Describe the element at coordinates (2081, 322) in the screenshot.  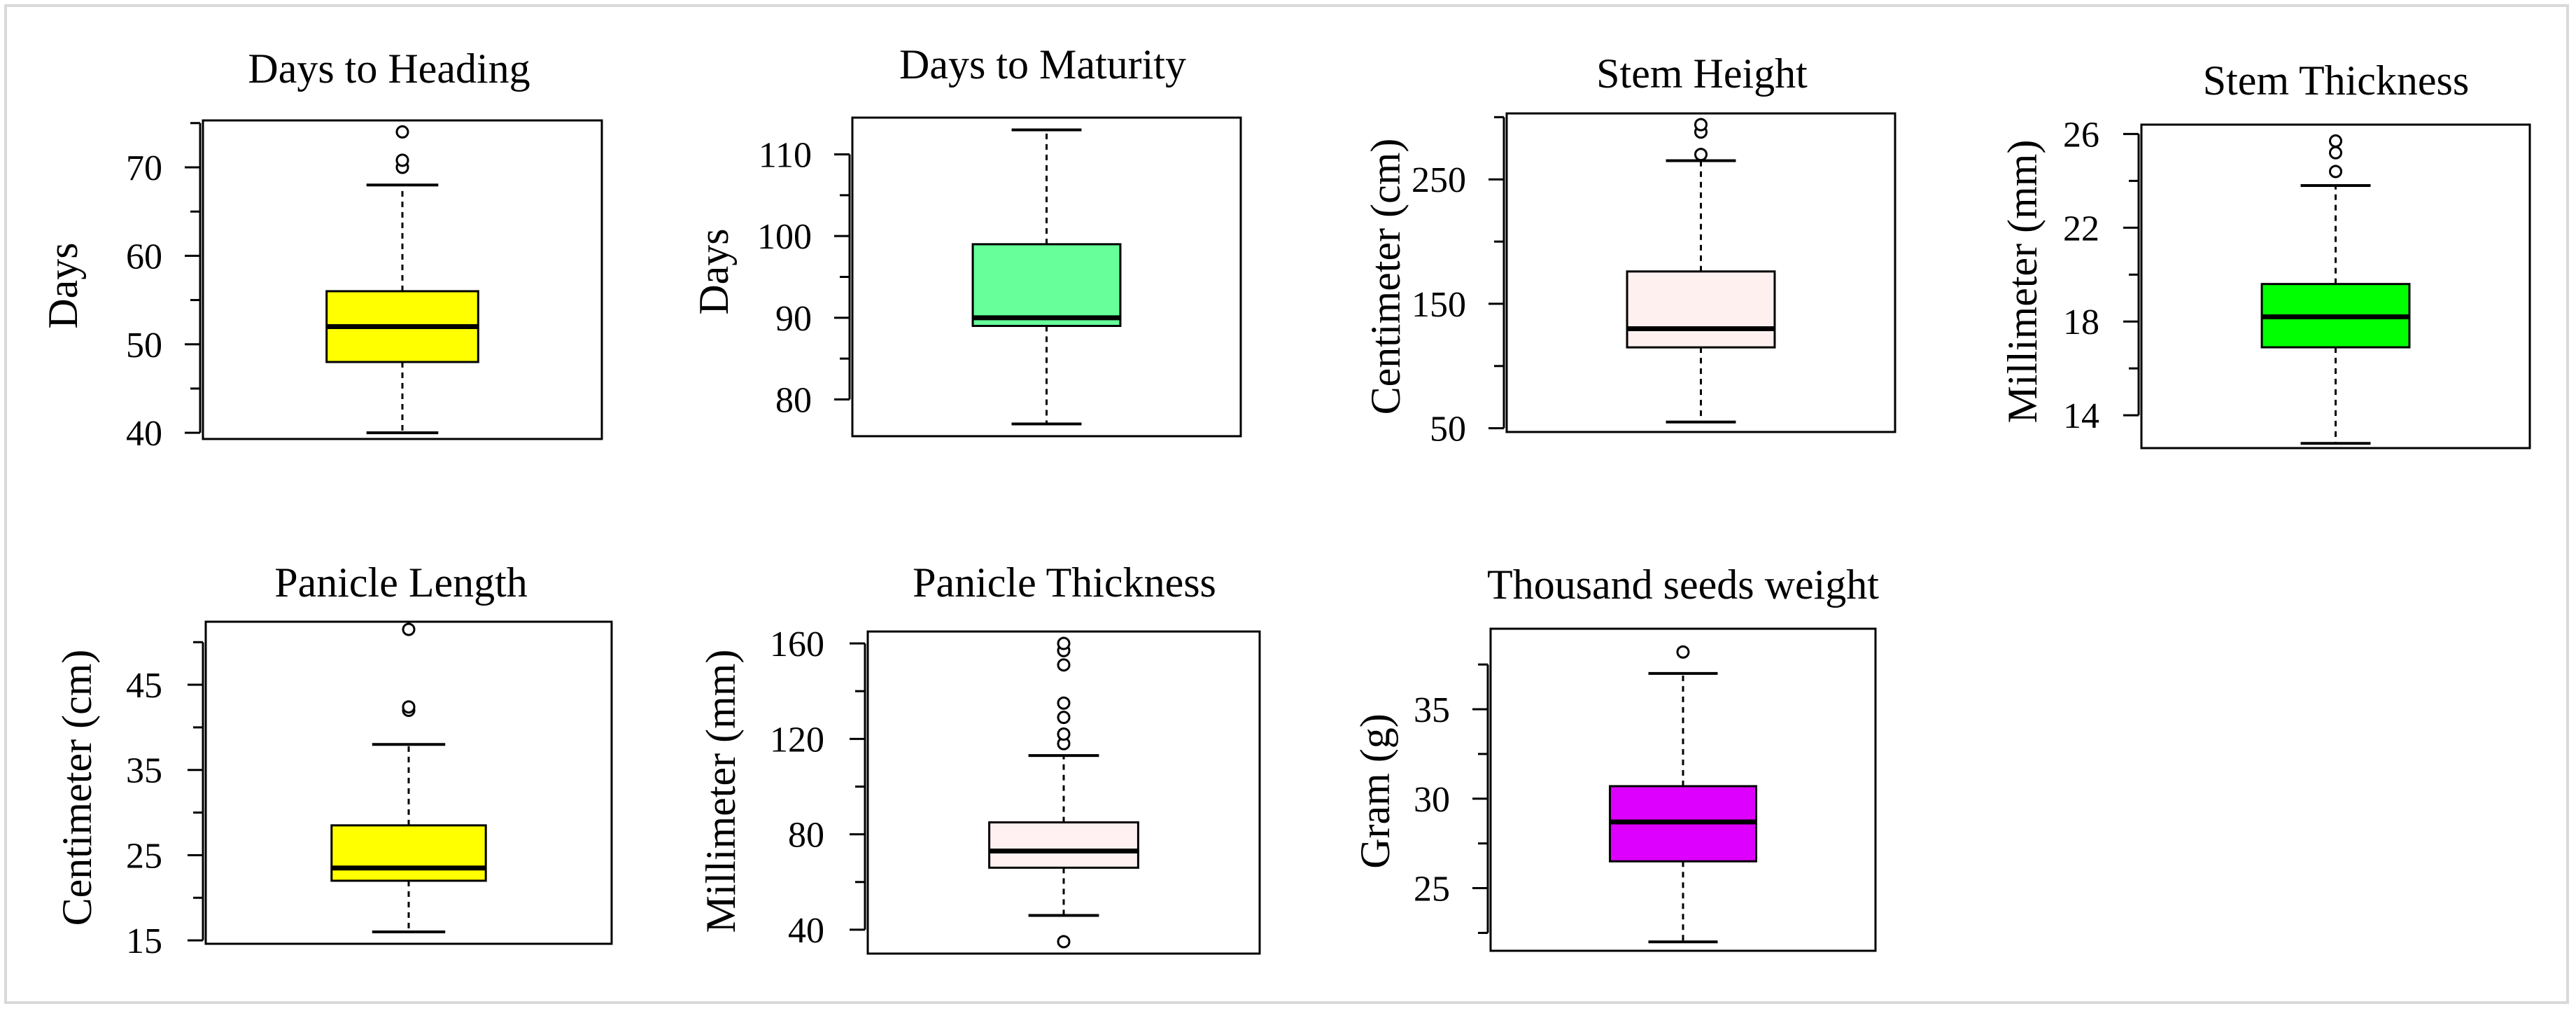
I see `y-tick-label: 18` at that location.